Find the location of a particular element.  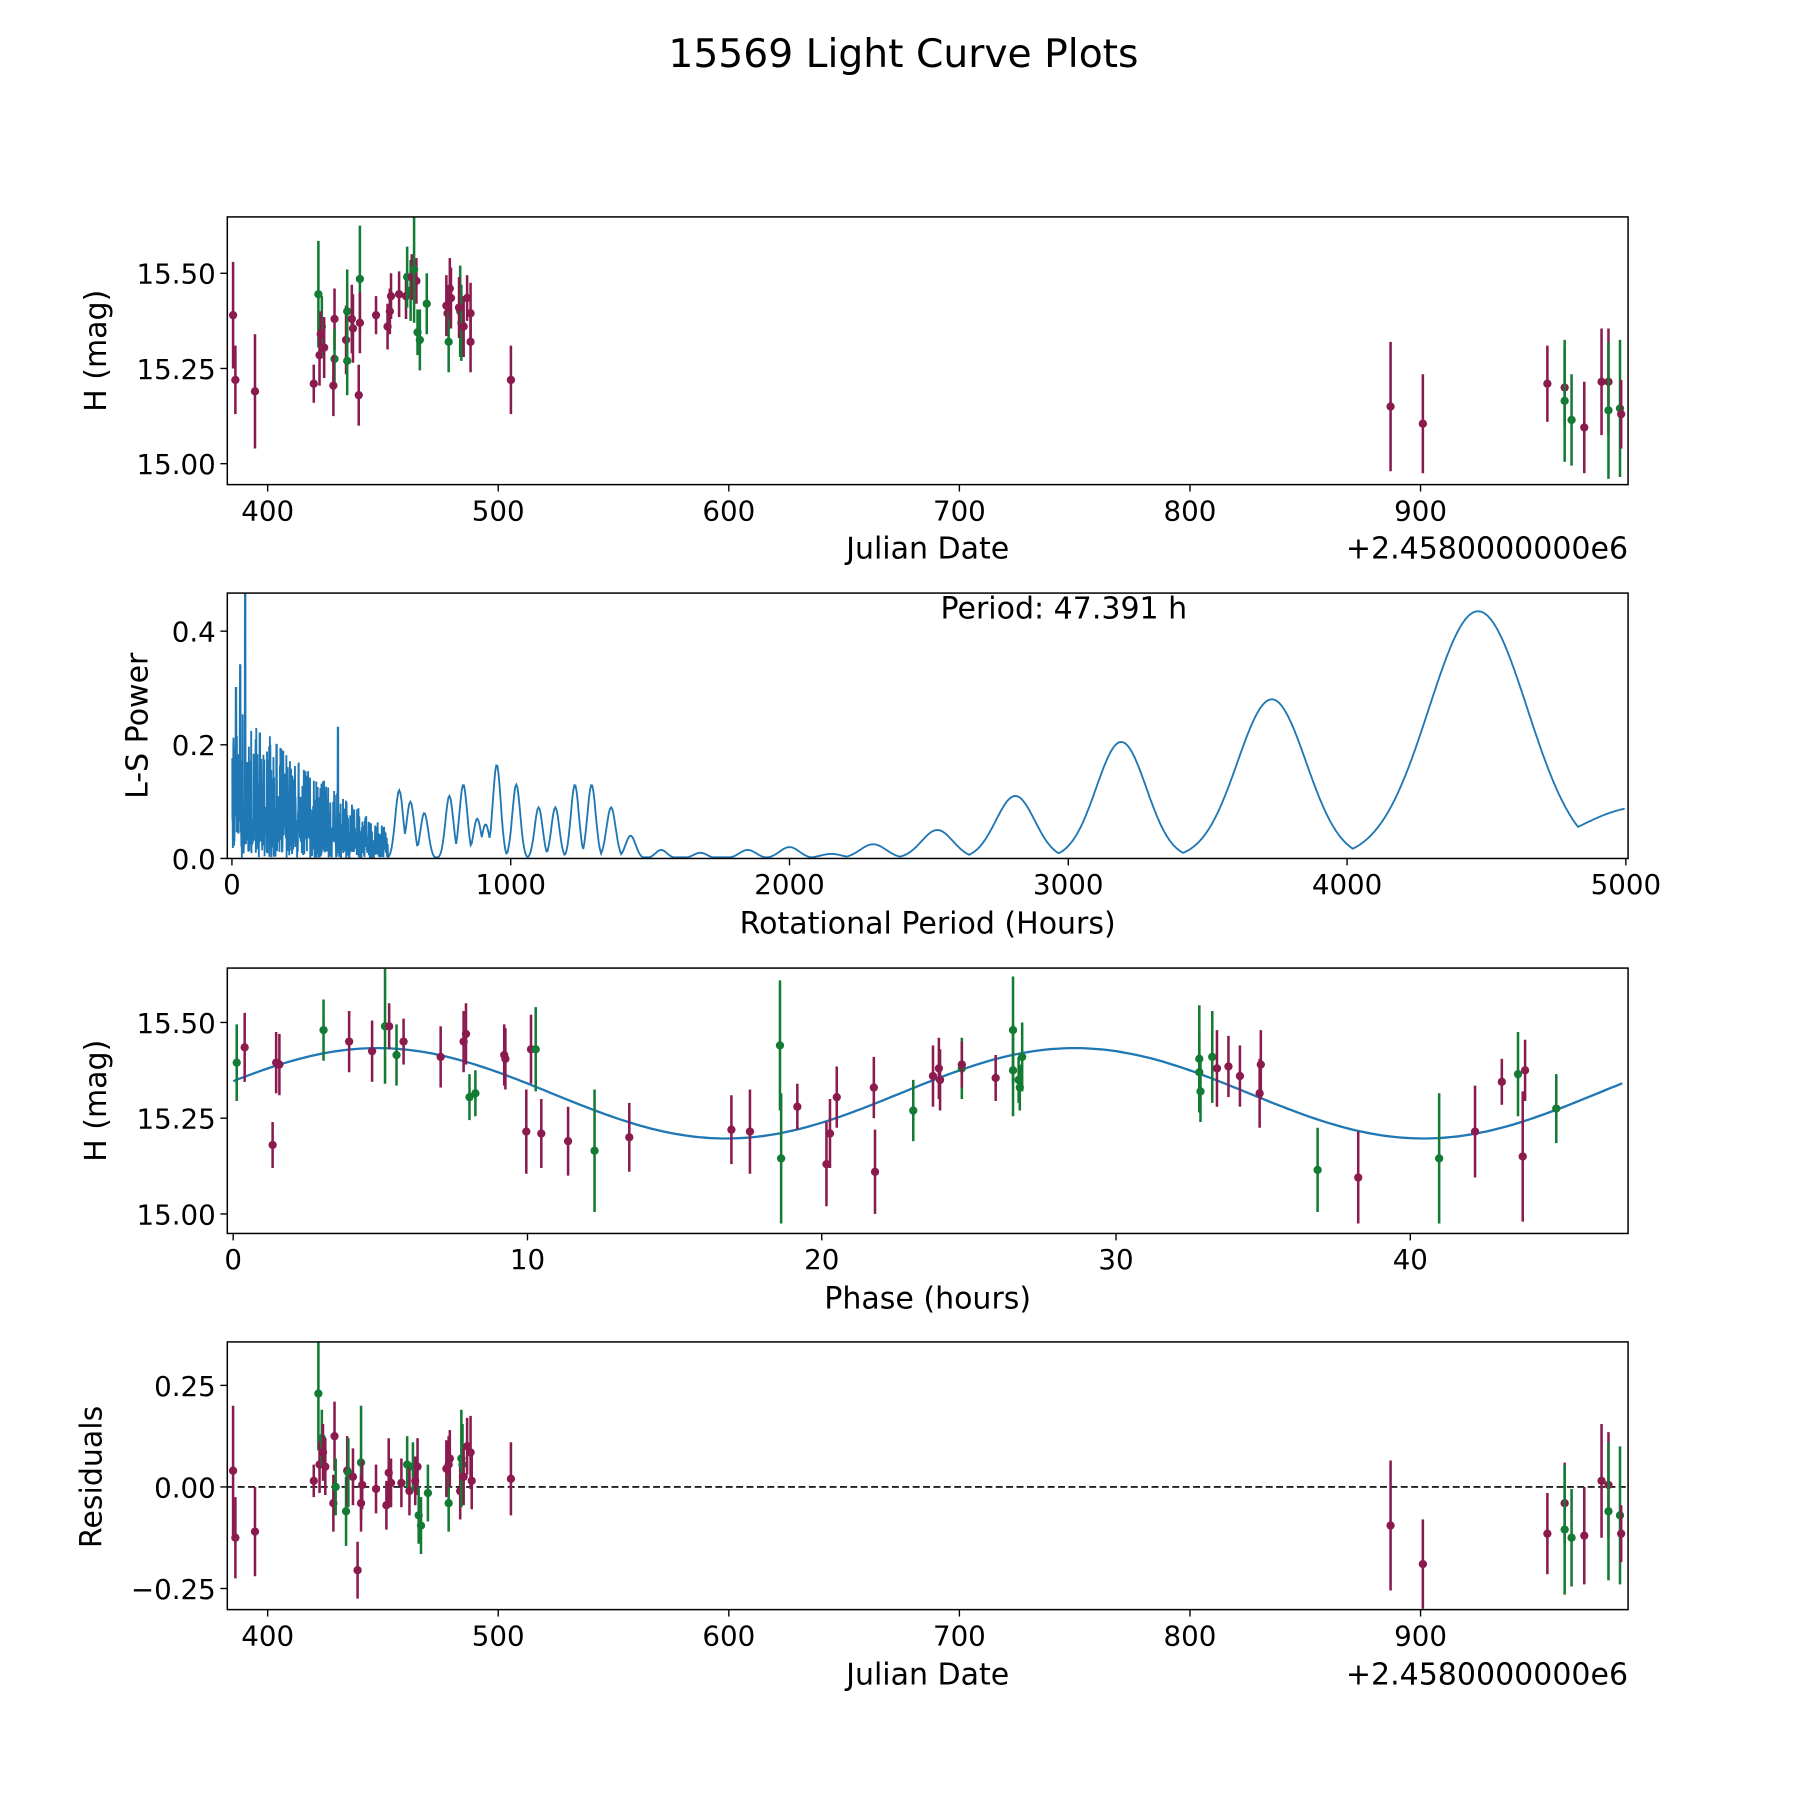

y-axis-label: H (mag) is located at coordinates (96, 1101).